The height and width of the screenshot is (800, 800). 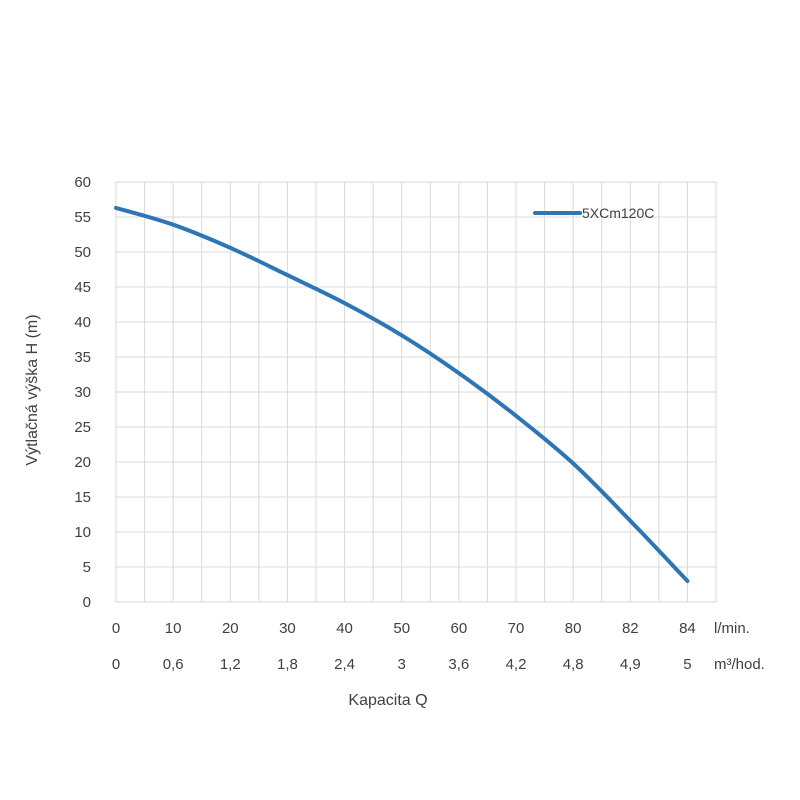 What do you see at coordinates (573, 664) in the screenshot?
I see `x-tick-label-secondary: 4,8` at bounding box center [573, 664].